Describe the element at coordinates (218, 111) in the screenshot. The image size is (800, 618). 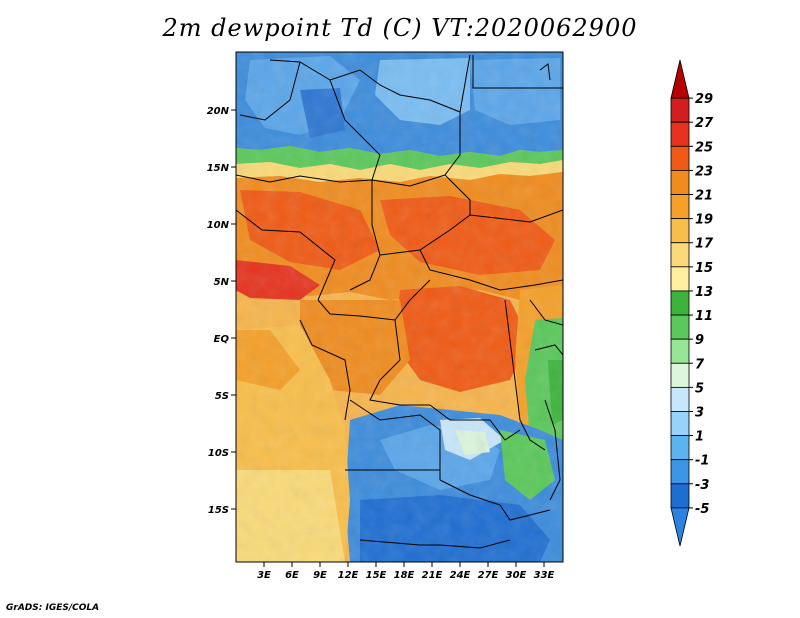
I see `lat-label-20n: 20N` at that location.